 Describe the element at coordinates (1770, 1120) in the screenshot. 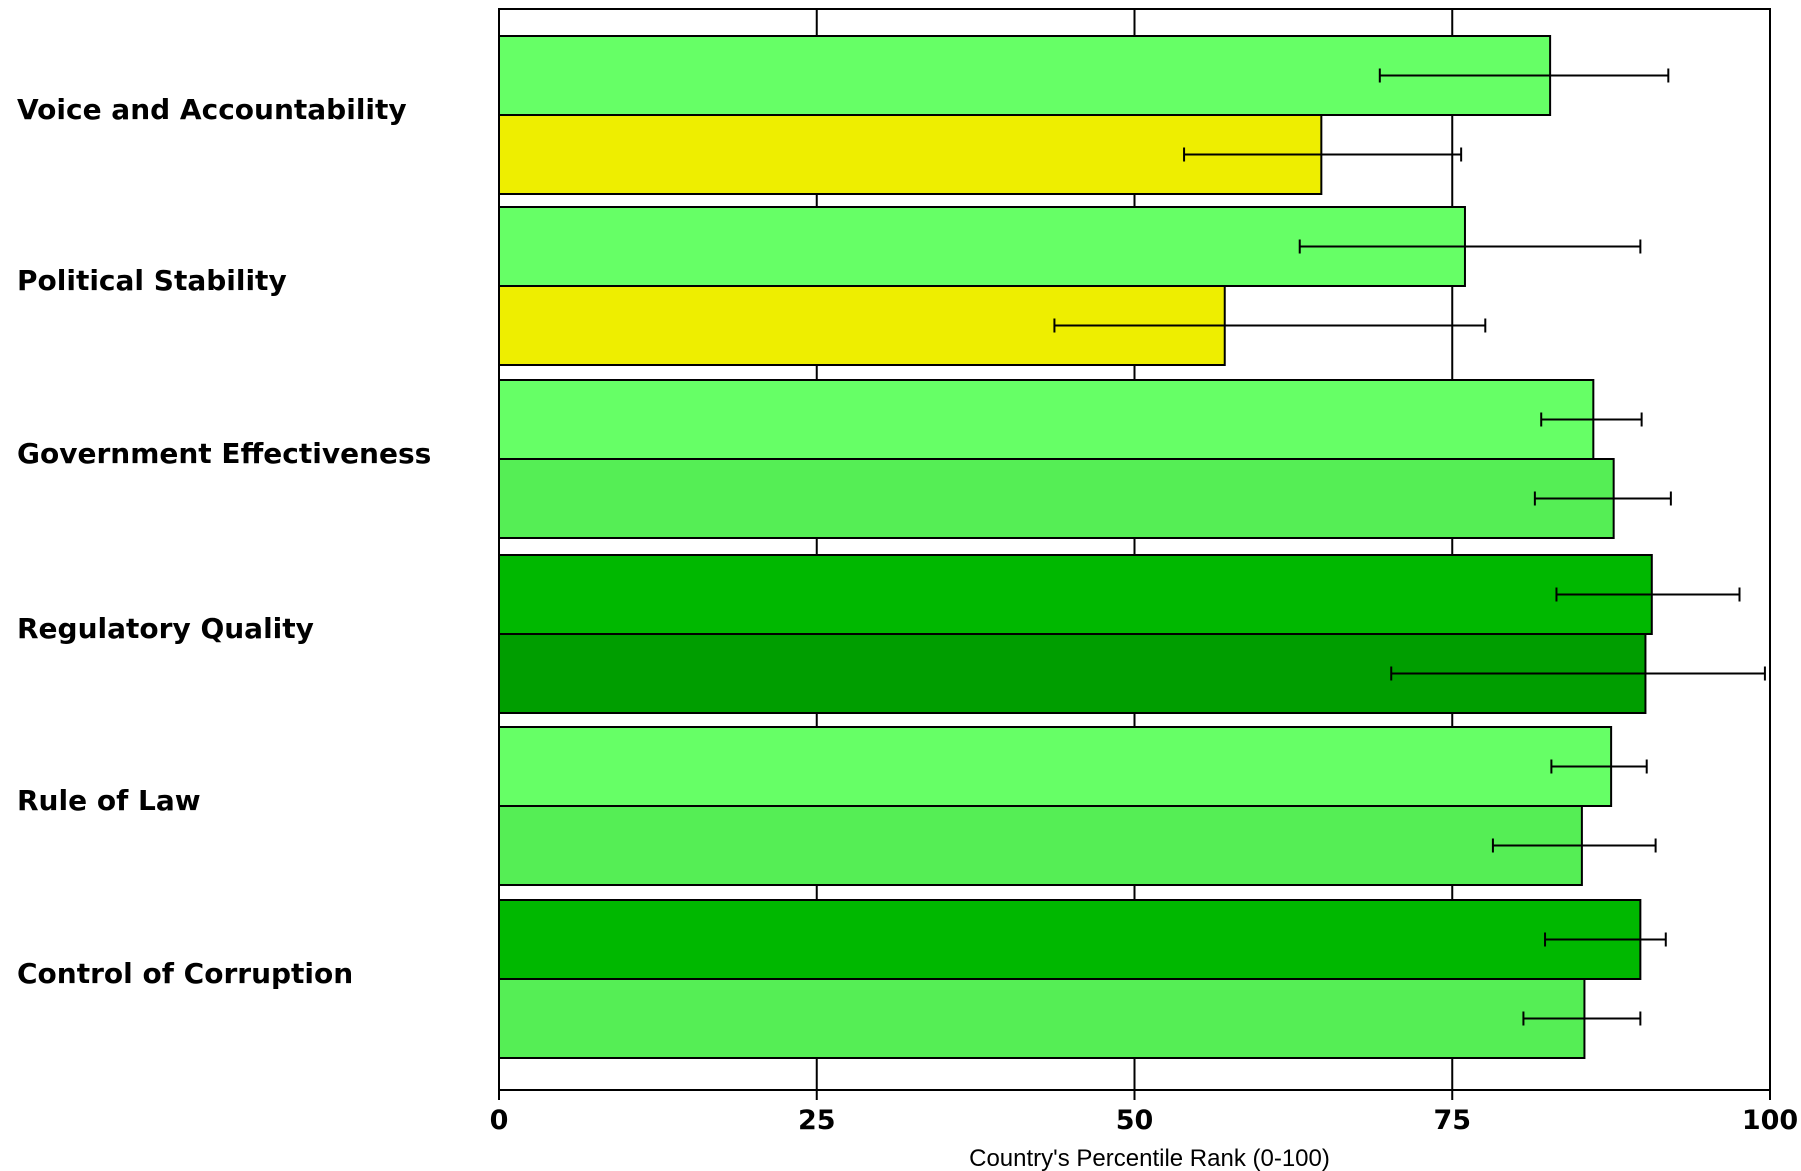

I see `x-tick-label: 100` at that location.